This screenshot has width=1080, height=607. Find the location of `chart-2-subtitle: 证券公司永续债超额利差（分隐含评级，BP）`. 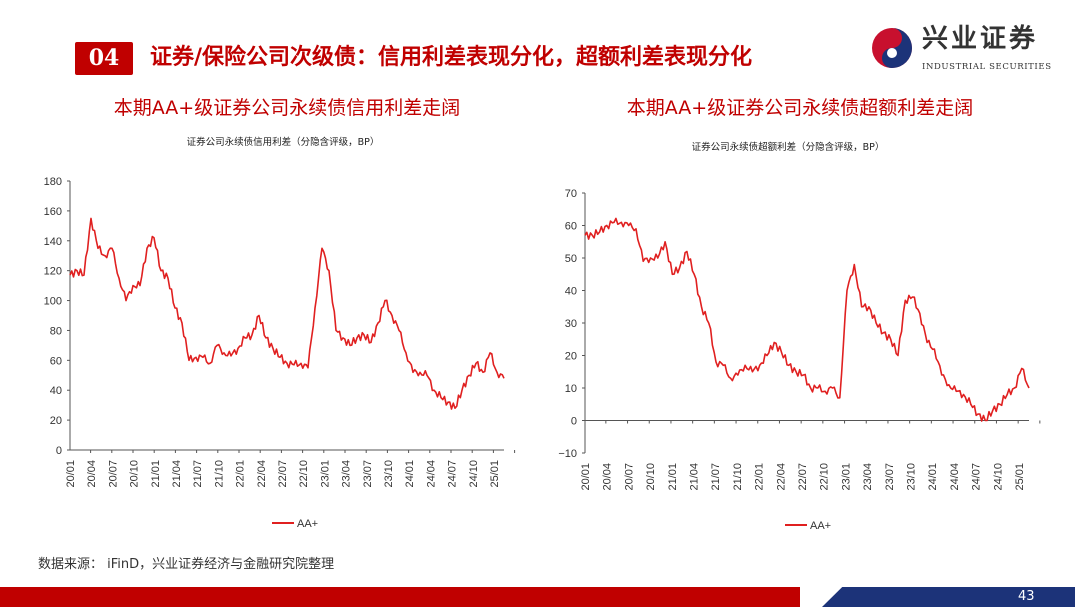

chart-2-subtitle: 证券公司永续债超额利差（分隐含评级，BP） is located at coordinates (788, 147).